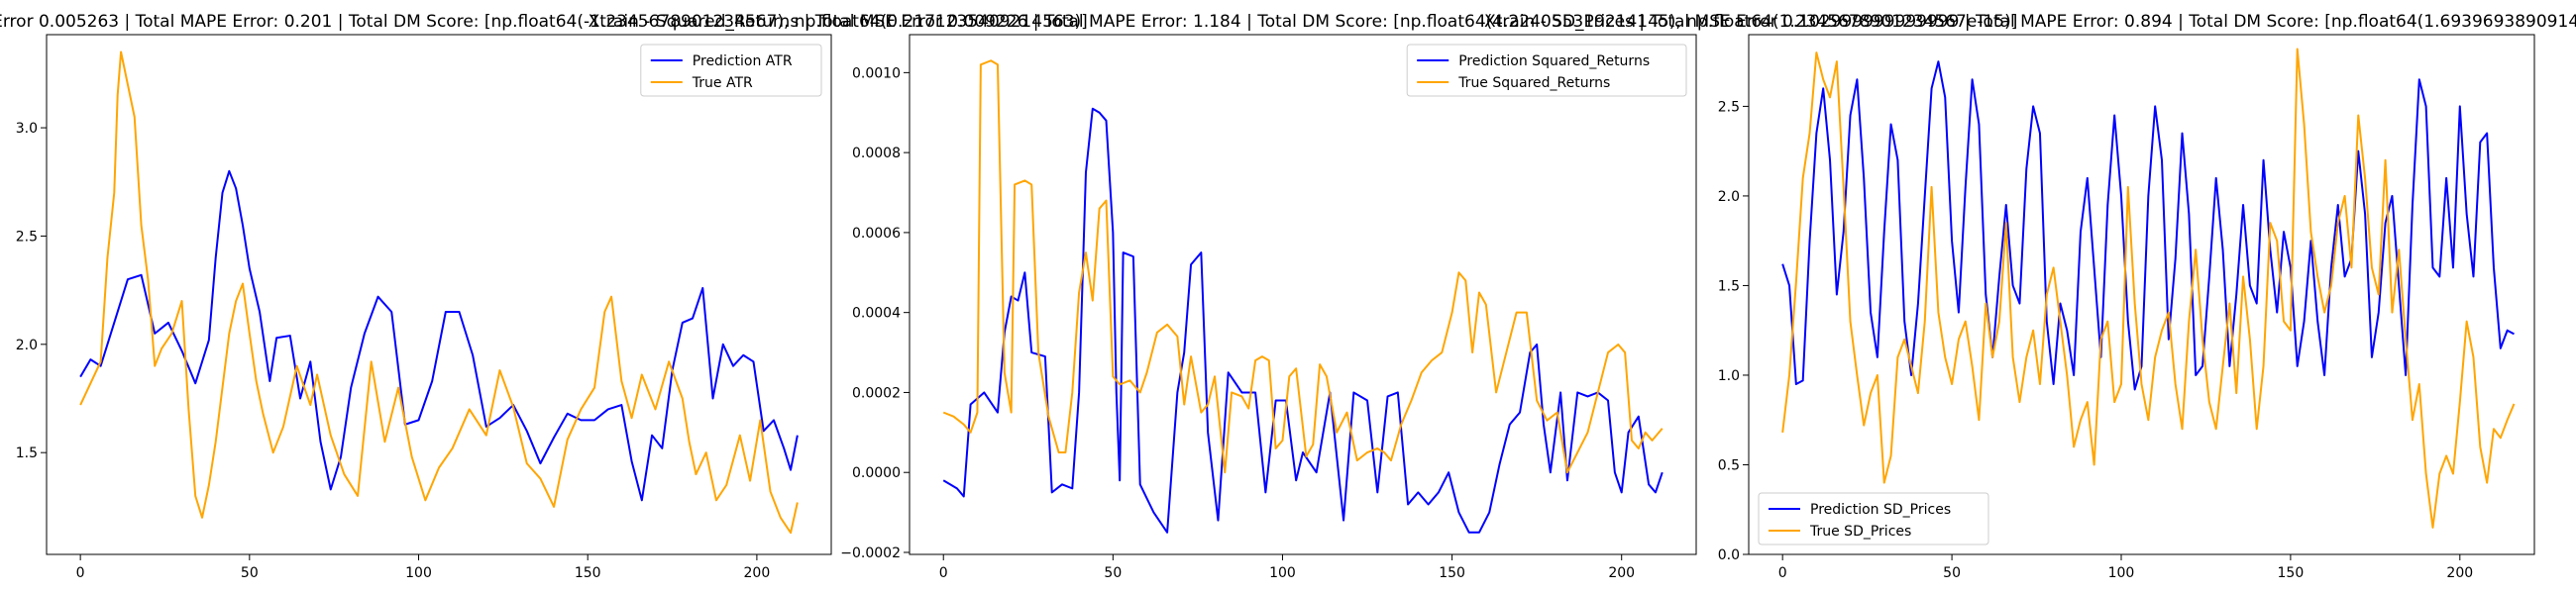 The height and width of the screenshot is (594, 2576). Describe the element at coordinates (27, 129) in the screenshot. I see `y-tick-label: 3.0` at that location.